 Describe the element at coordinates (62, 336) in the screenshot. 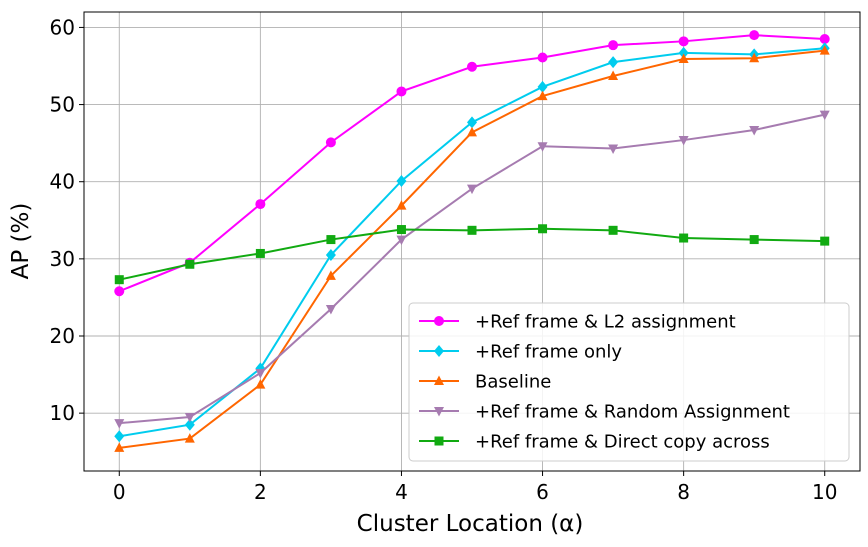

I see `y-tick-label: 20` at that location.